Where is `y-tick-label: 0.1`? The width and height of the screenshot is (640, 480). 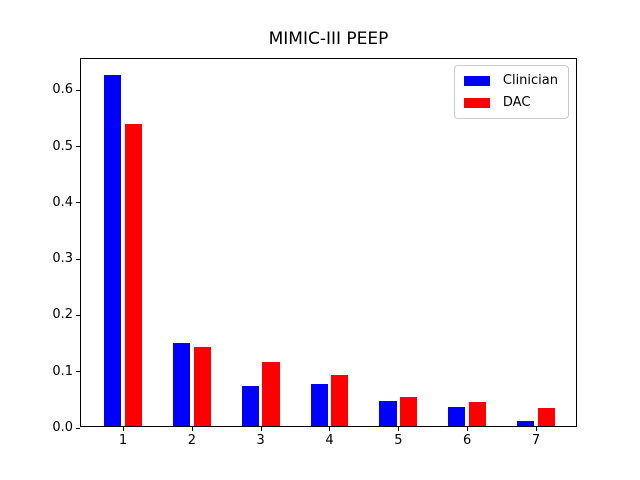 y-tick-label: 0.1 is located at coordinates (62, 371).